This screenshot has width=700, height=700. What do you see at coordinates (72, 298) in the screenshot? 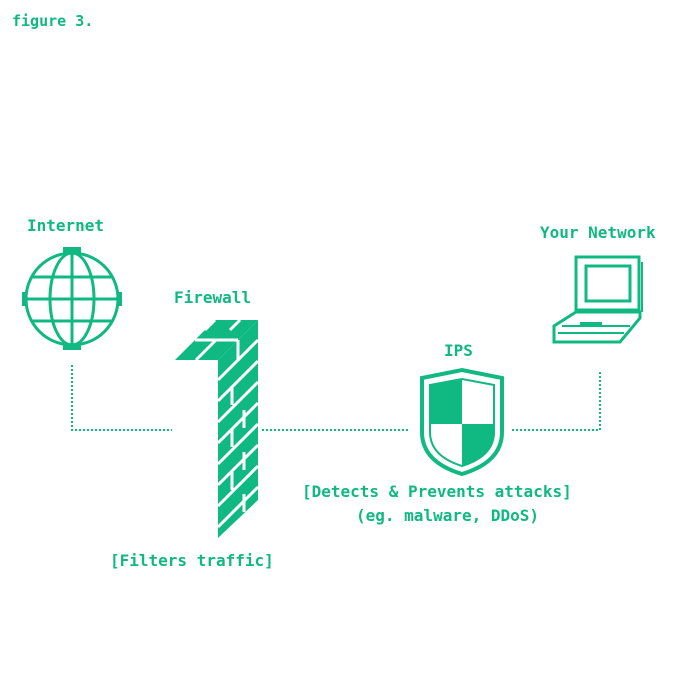
I see `globe-icon` at bounding box center [72, 298].